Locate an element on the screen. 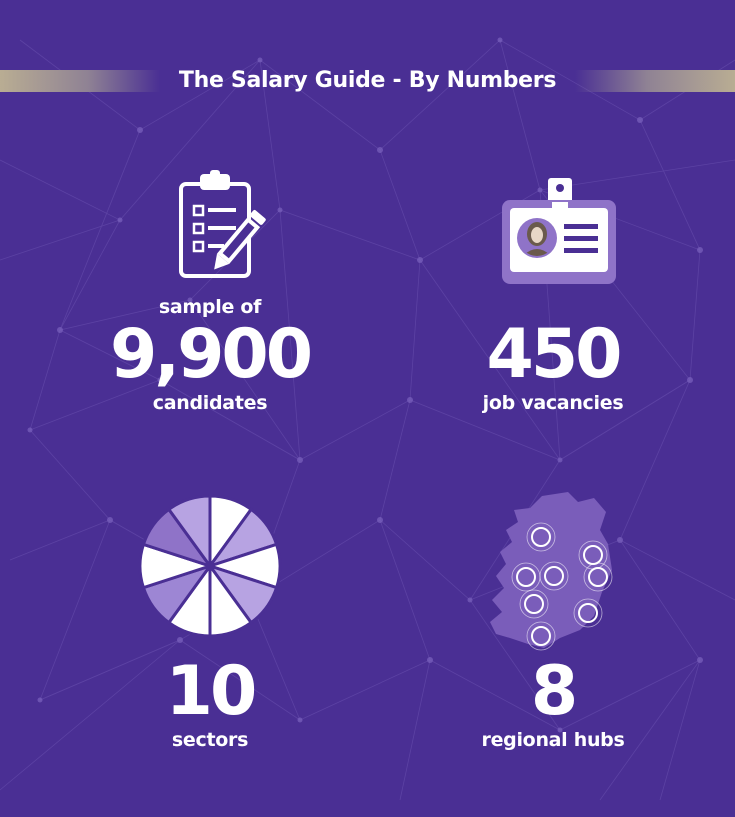  header-banner: The Salary Guide - By Numbers is located at coordinates (367, 80).